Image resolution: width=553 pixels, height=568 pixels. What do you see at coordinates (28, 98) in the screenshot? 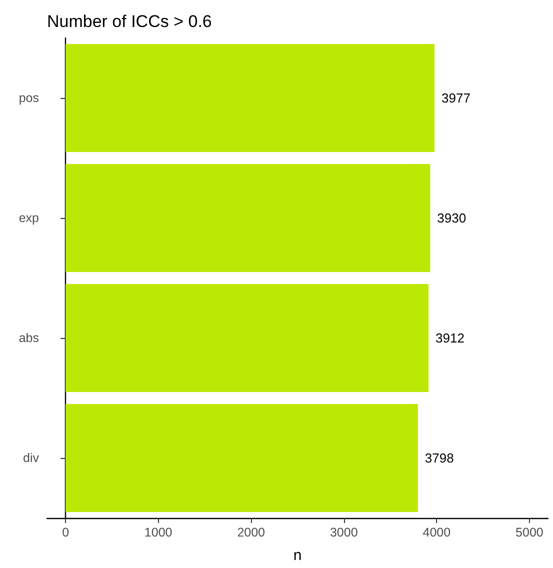
I see `y-tick-label: pos` at bounding box center [28, 98].